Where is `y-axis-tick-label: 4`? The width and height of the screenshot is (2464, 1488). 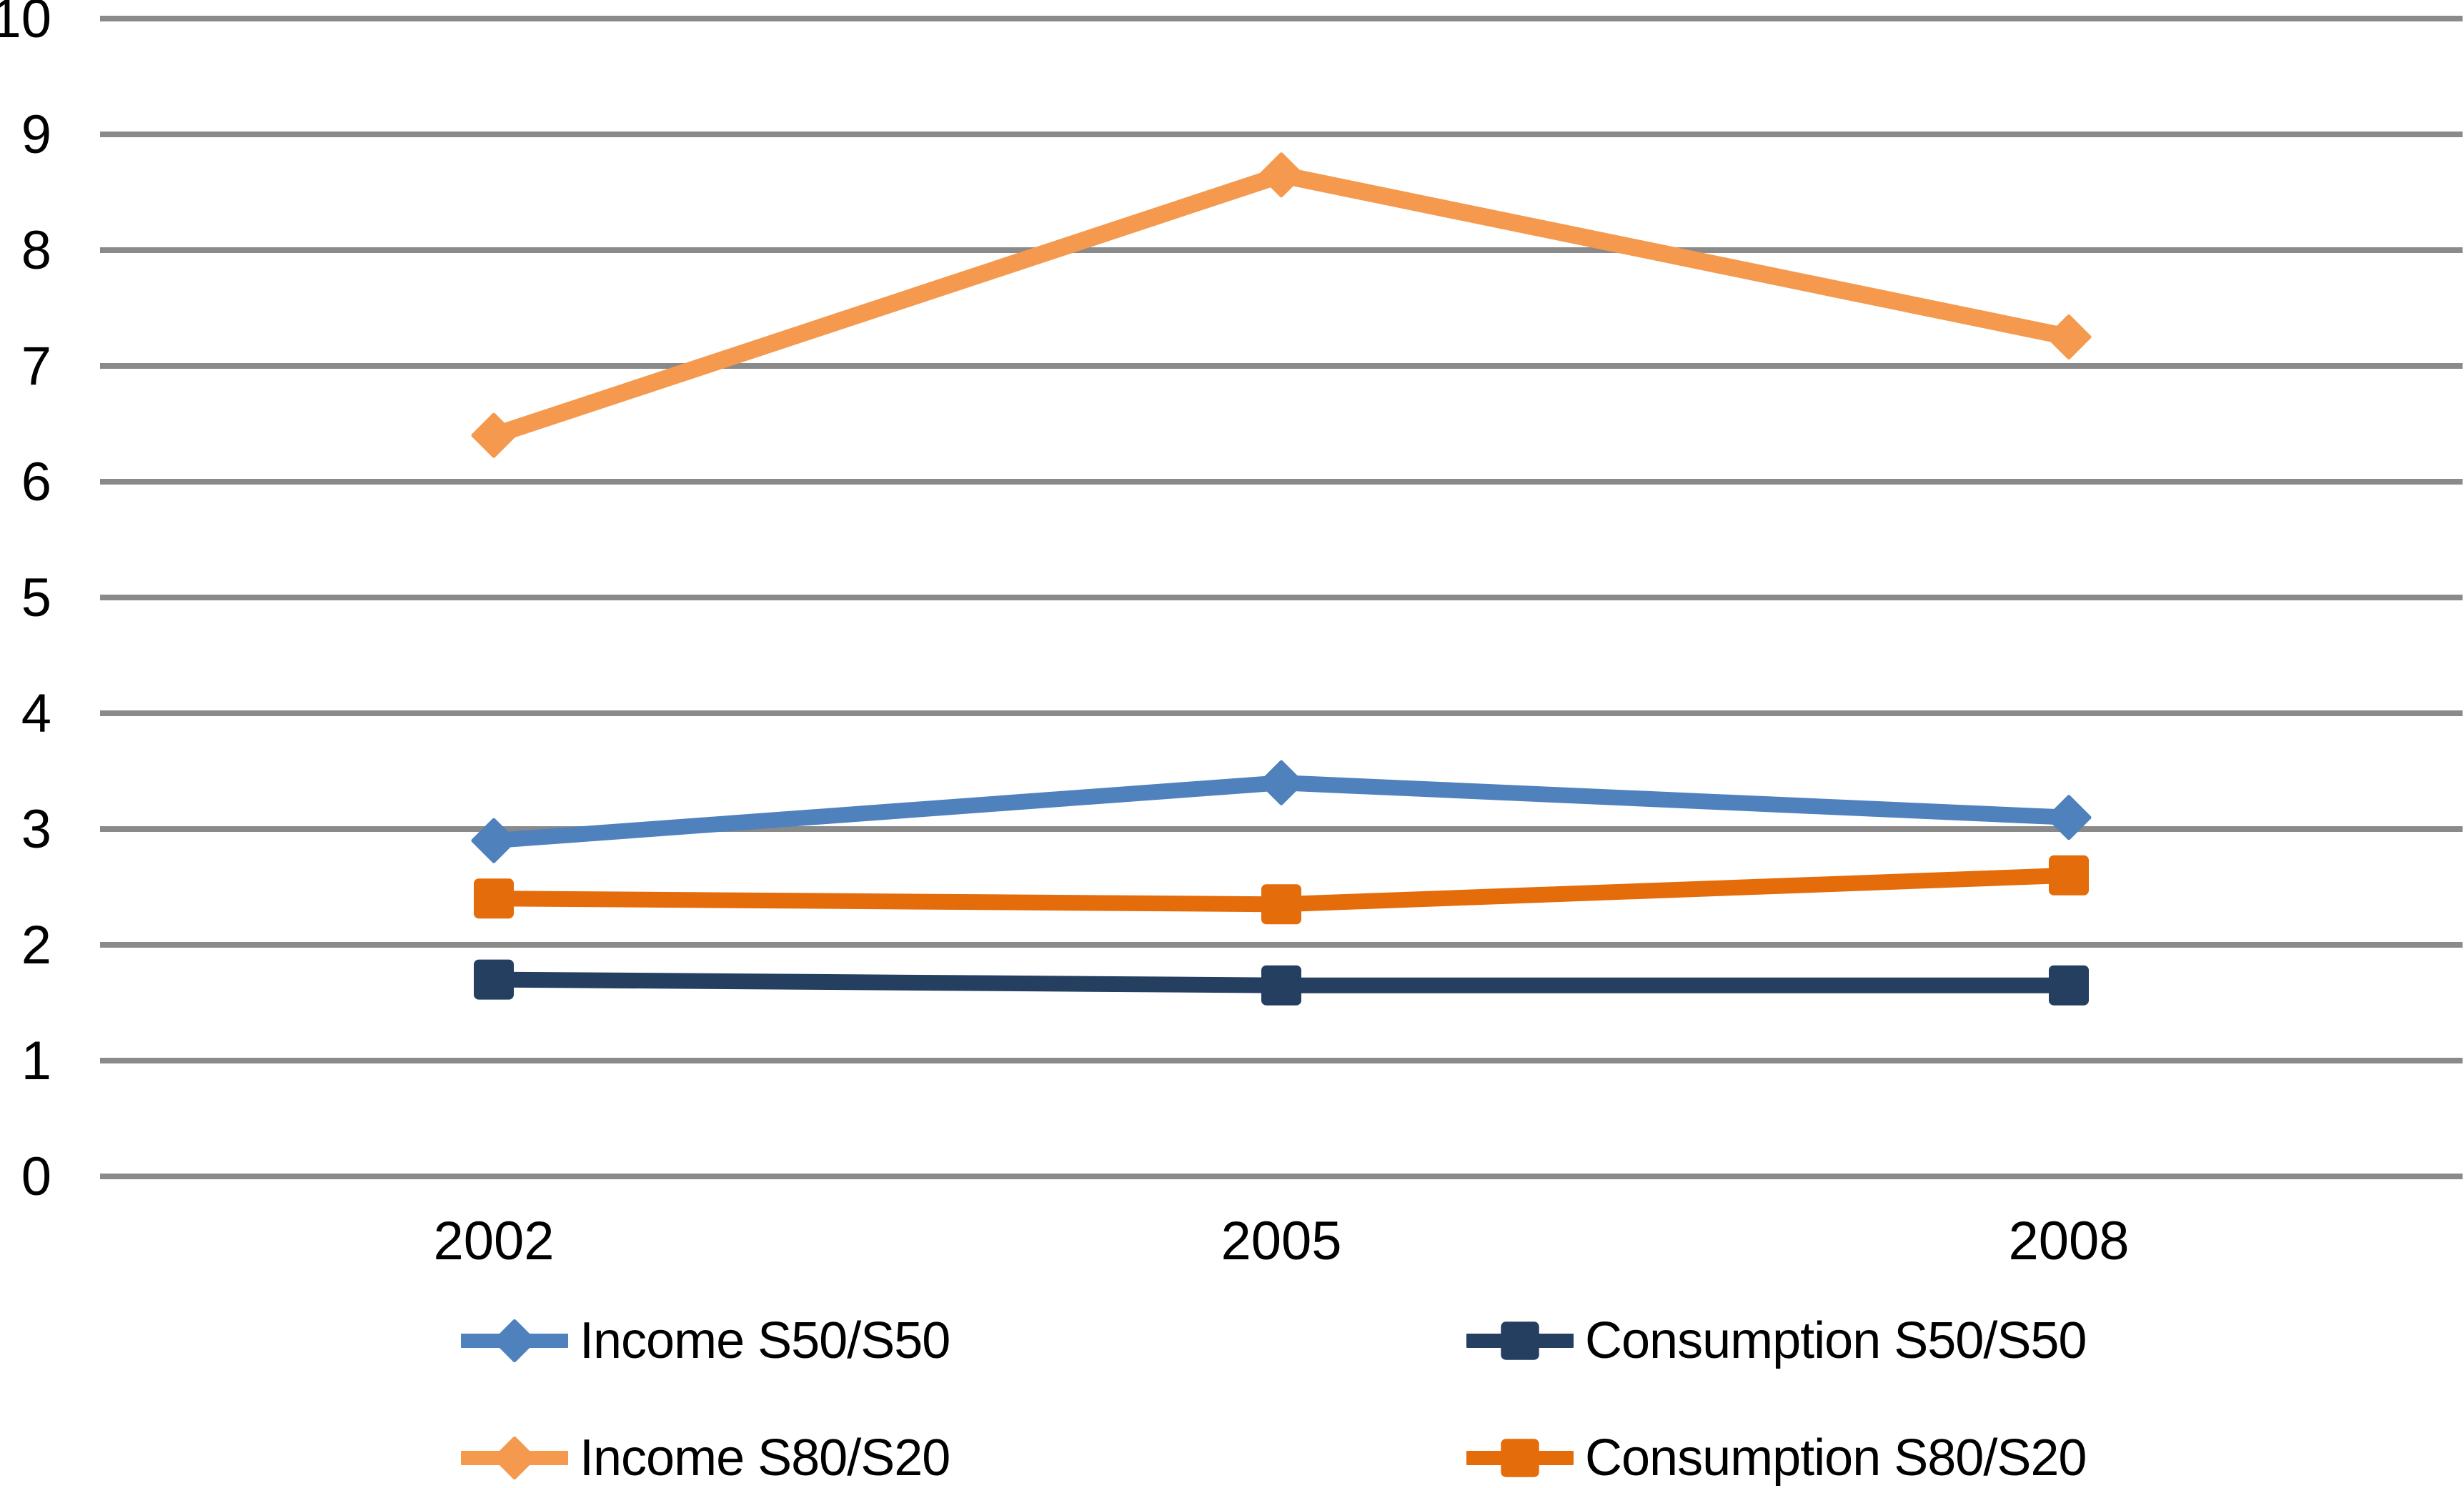
y-axis-tick-label: 4 is located at coordinates (36, 713).